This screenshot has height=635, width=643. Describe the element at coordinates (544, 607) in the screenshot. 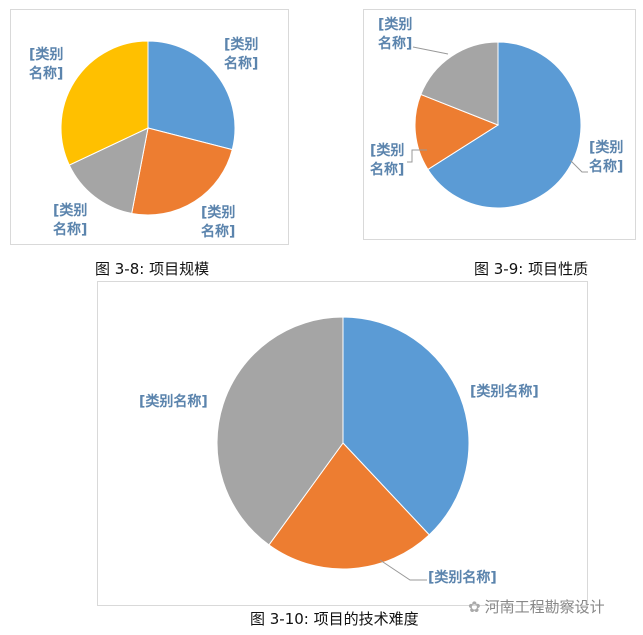

I see `watermark-text: 河南工程勘察设计` at that location.